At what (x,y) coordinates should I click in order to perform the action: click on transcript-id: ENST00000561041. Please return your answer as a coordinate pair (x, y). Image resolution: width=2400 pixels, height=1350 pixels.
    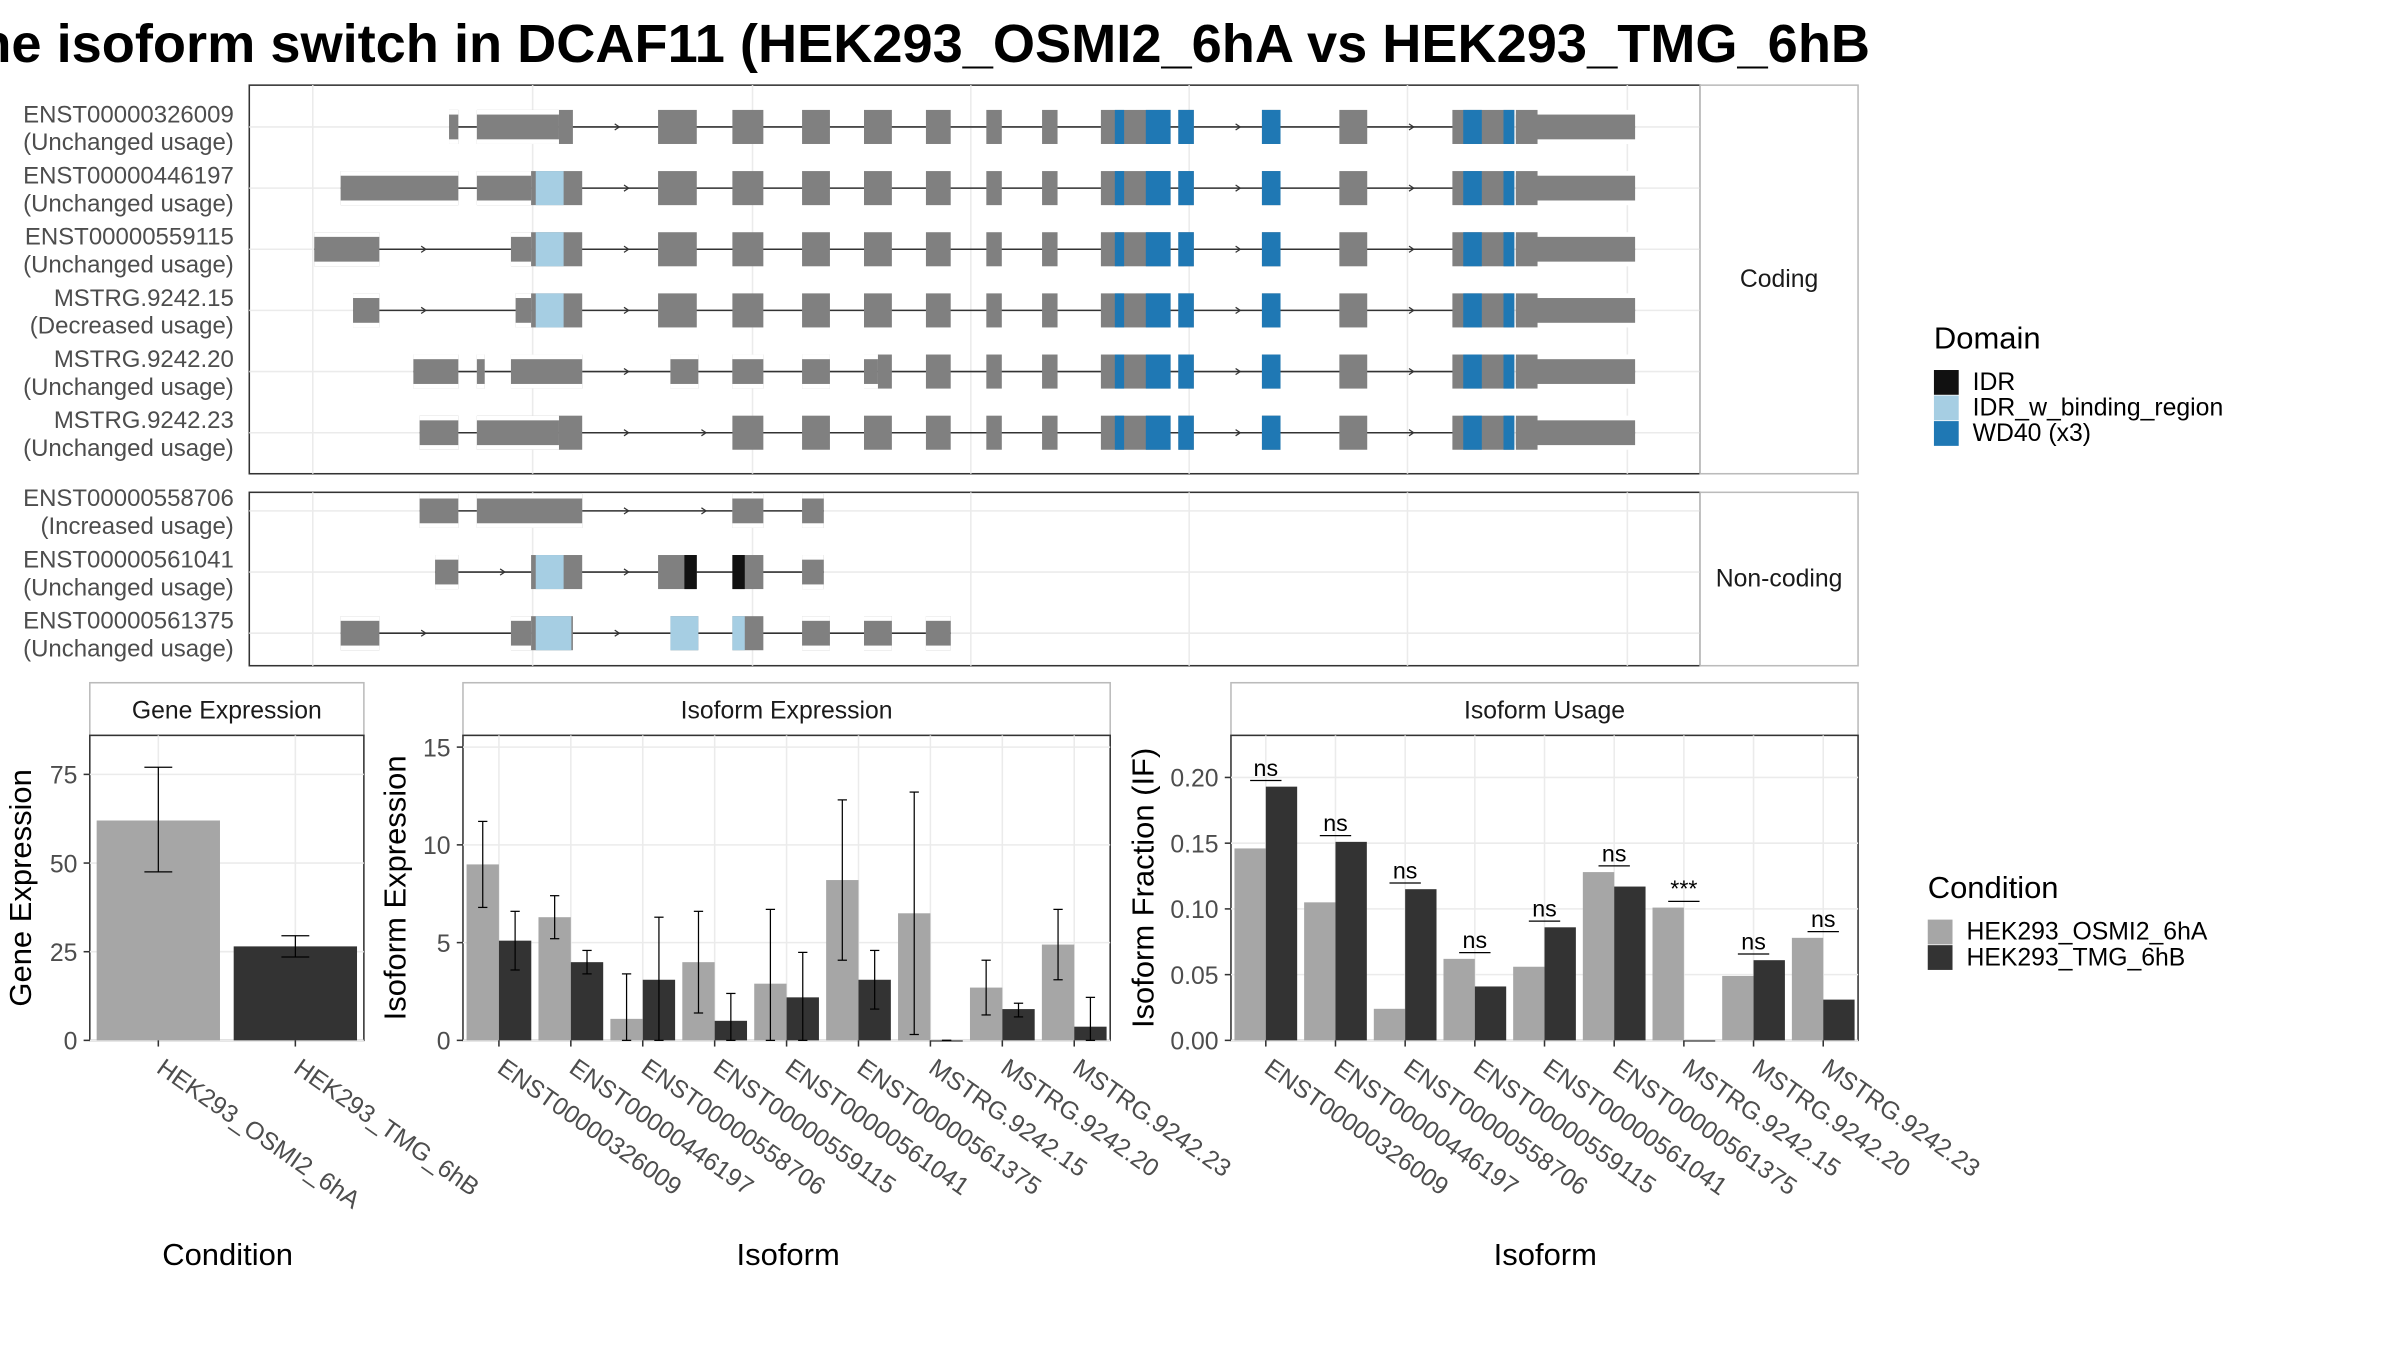
    Looking at the image, I should click on (128, 559).